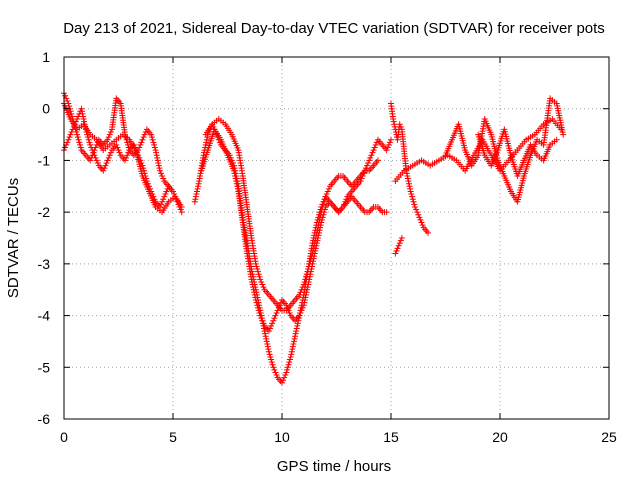 Image resolution: width=640 pixels, height=480 pixels. Describe the element at coordinates (44, 160) in the screenshot. I see `y-tick-label: -1` at that location.